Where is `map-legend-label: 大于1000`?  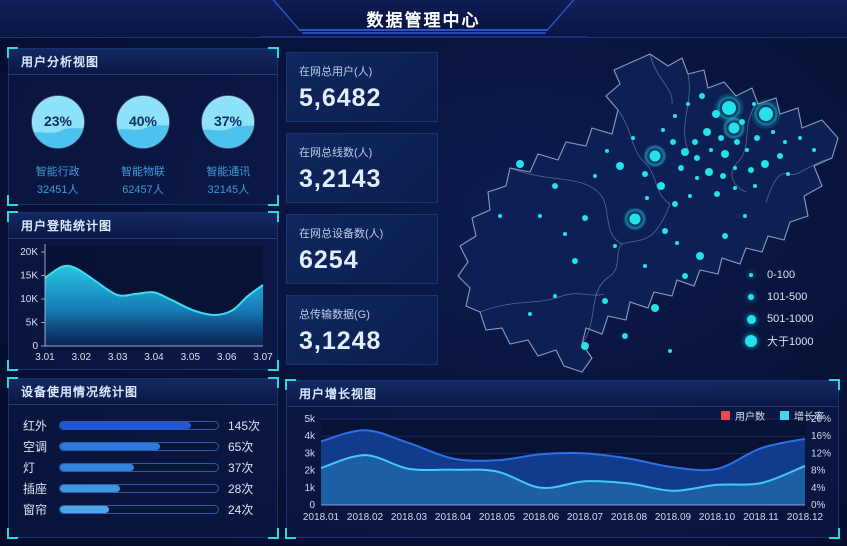 map-legend-label: 大于1000 is located at coordinates (790, 342).